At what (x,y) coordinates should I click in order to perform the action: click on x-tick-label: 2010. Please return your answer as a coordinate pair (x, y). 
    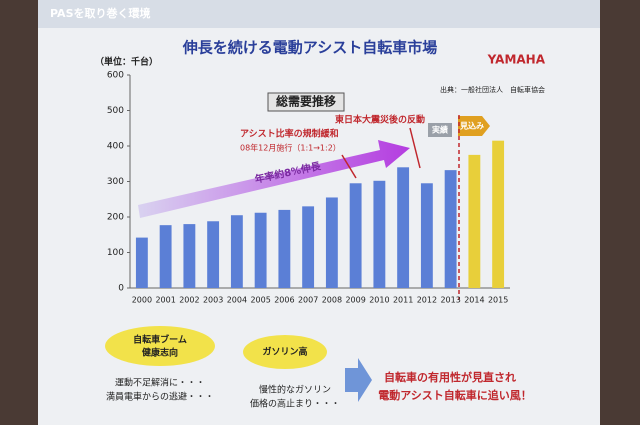
    Looking at the image, I should click on (379, 300).